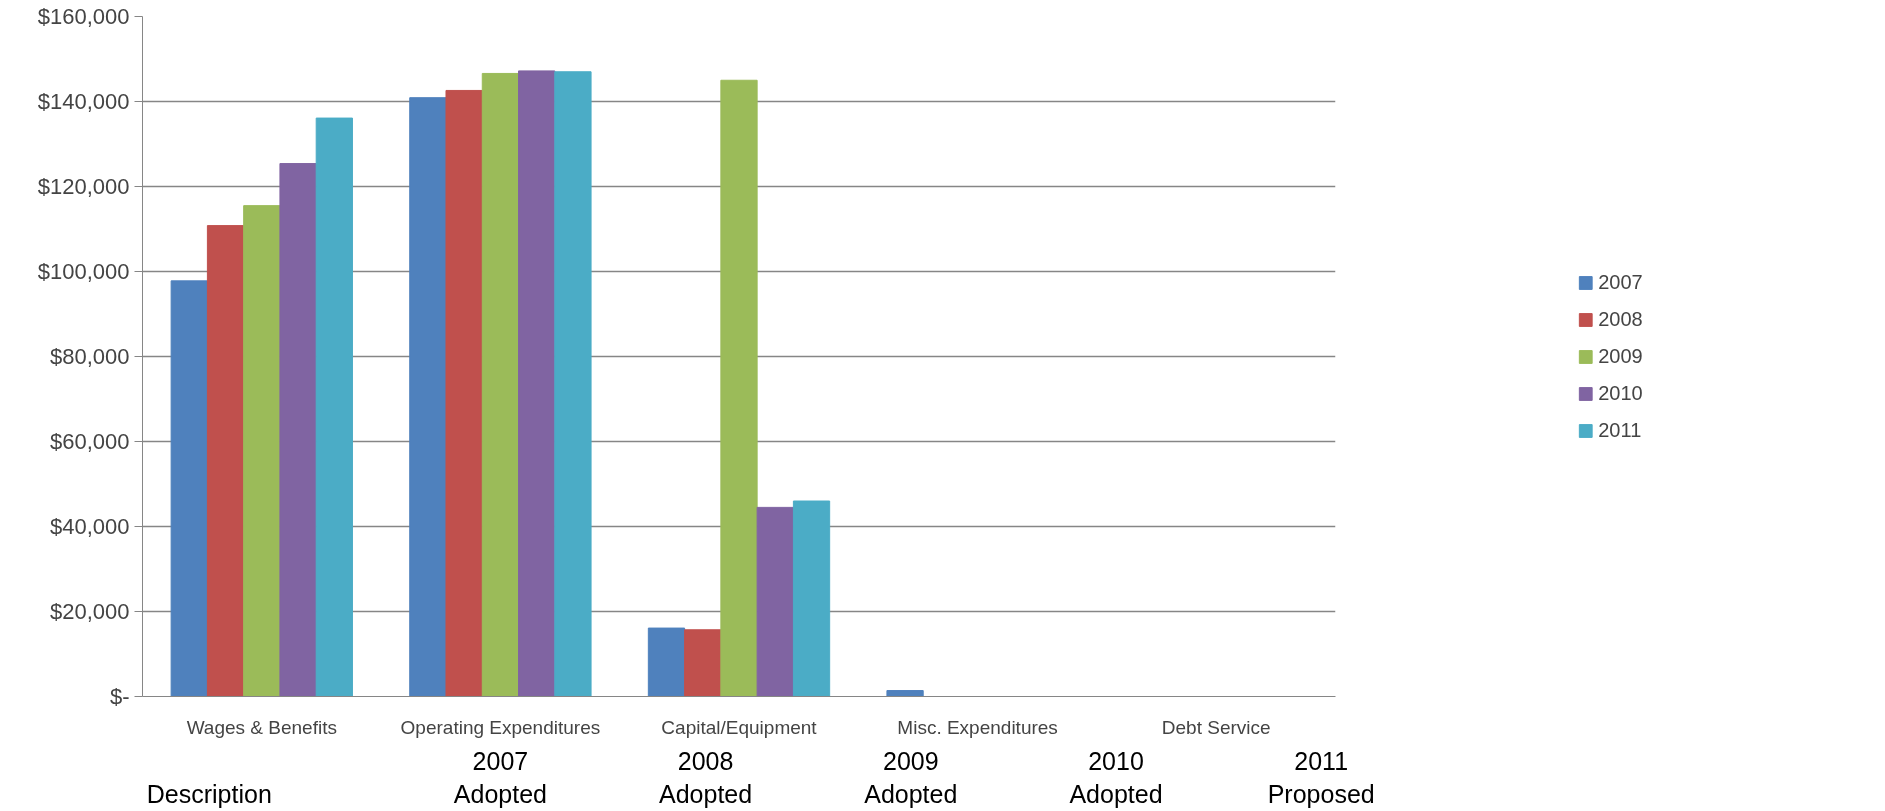 This screenshot has width=1885, height=811. What do you see at coordinates (83, 271) in the screenshot?
I see `y-tick-label: $100,000` at bounding box center [83, 271].